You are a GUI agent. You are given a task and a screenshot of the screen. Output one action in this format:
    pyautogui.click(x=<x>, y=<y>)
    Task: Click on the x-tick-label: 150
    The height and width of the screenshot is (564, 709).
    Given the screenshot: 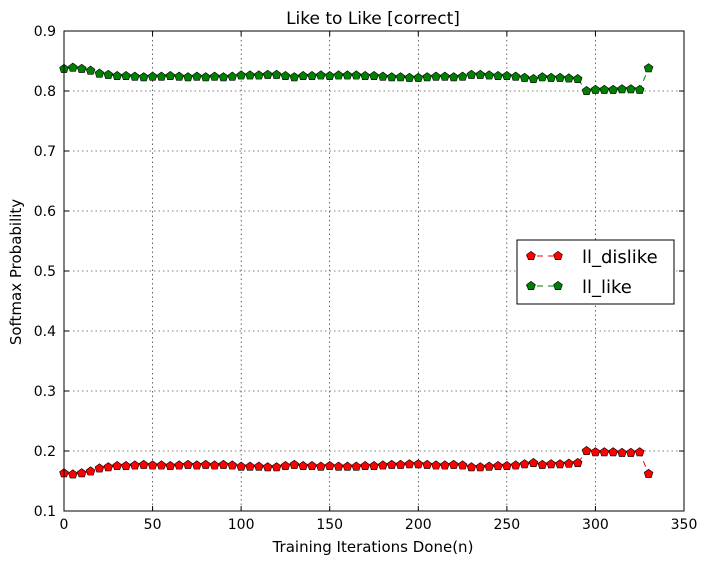 What is the action you would take?
    pyautogui.click(x=329, y=525)
    